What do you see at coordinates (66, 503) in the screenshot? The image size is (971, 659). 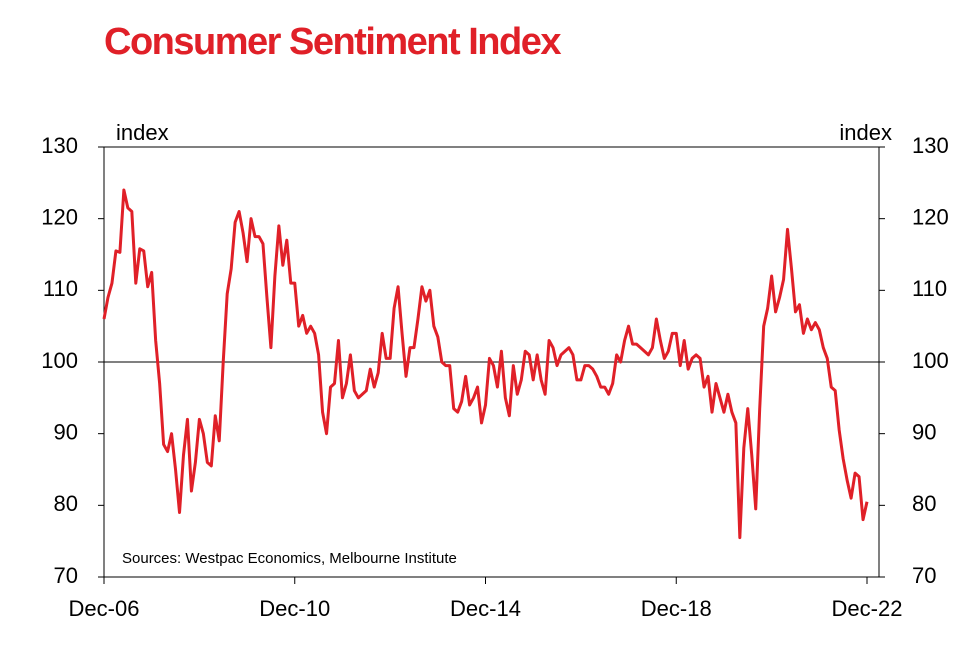 I see `y-tick-label: 80` at bounding box center [66, 503].